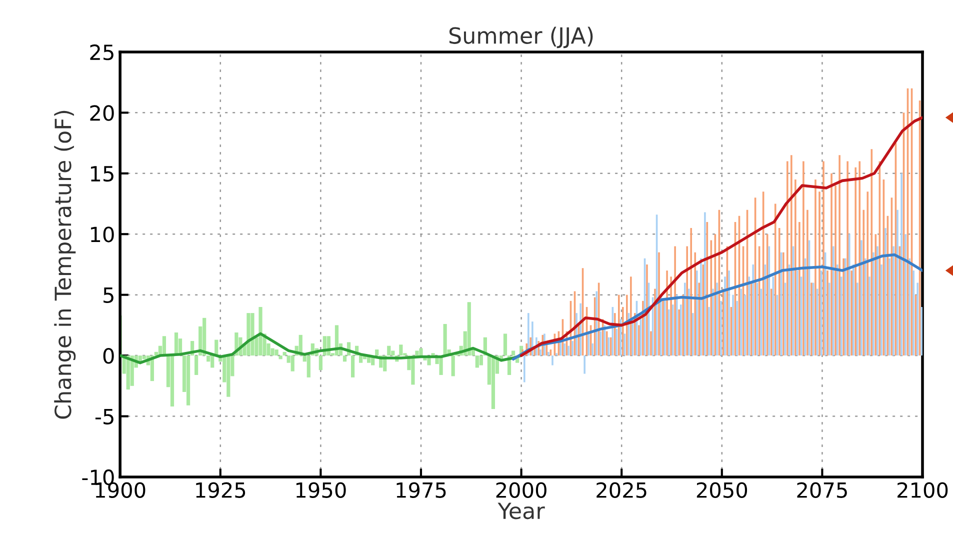  What do you see at coordinates (521, 511) in the screenshot?
I see `x-axis-title: Year` at bounding box center [521, 511].